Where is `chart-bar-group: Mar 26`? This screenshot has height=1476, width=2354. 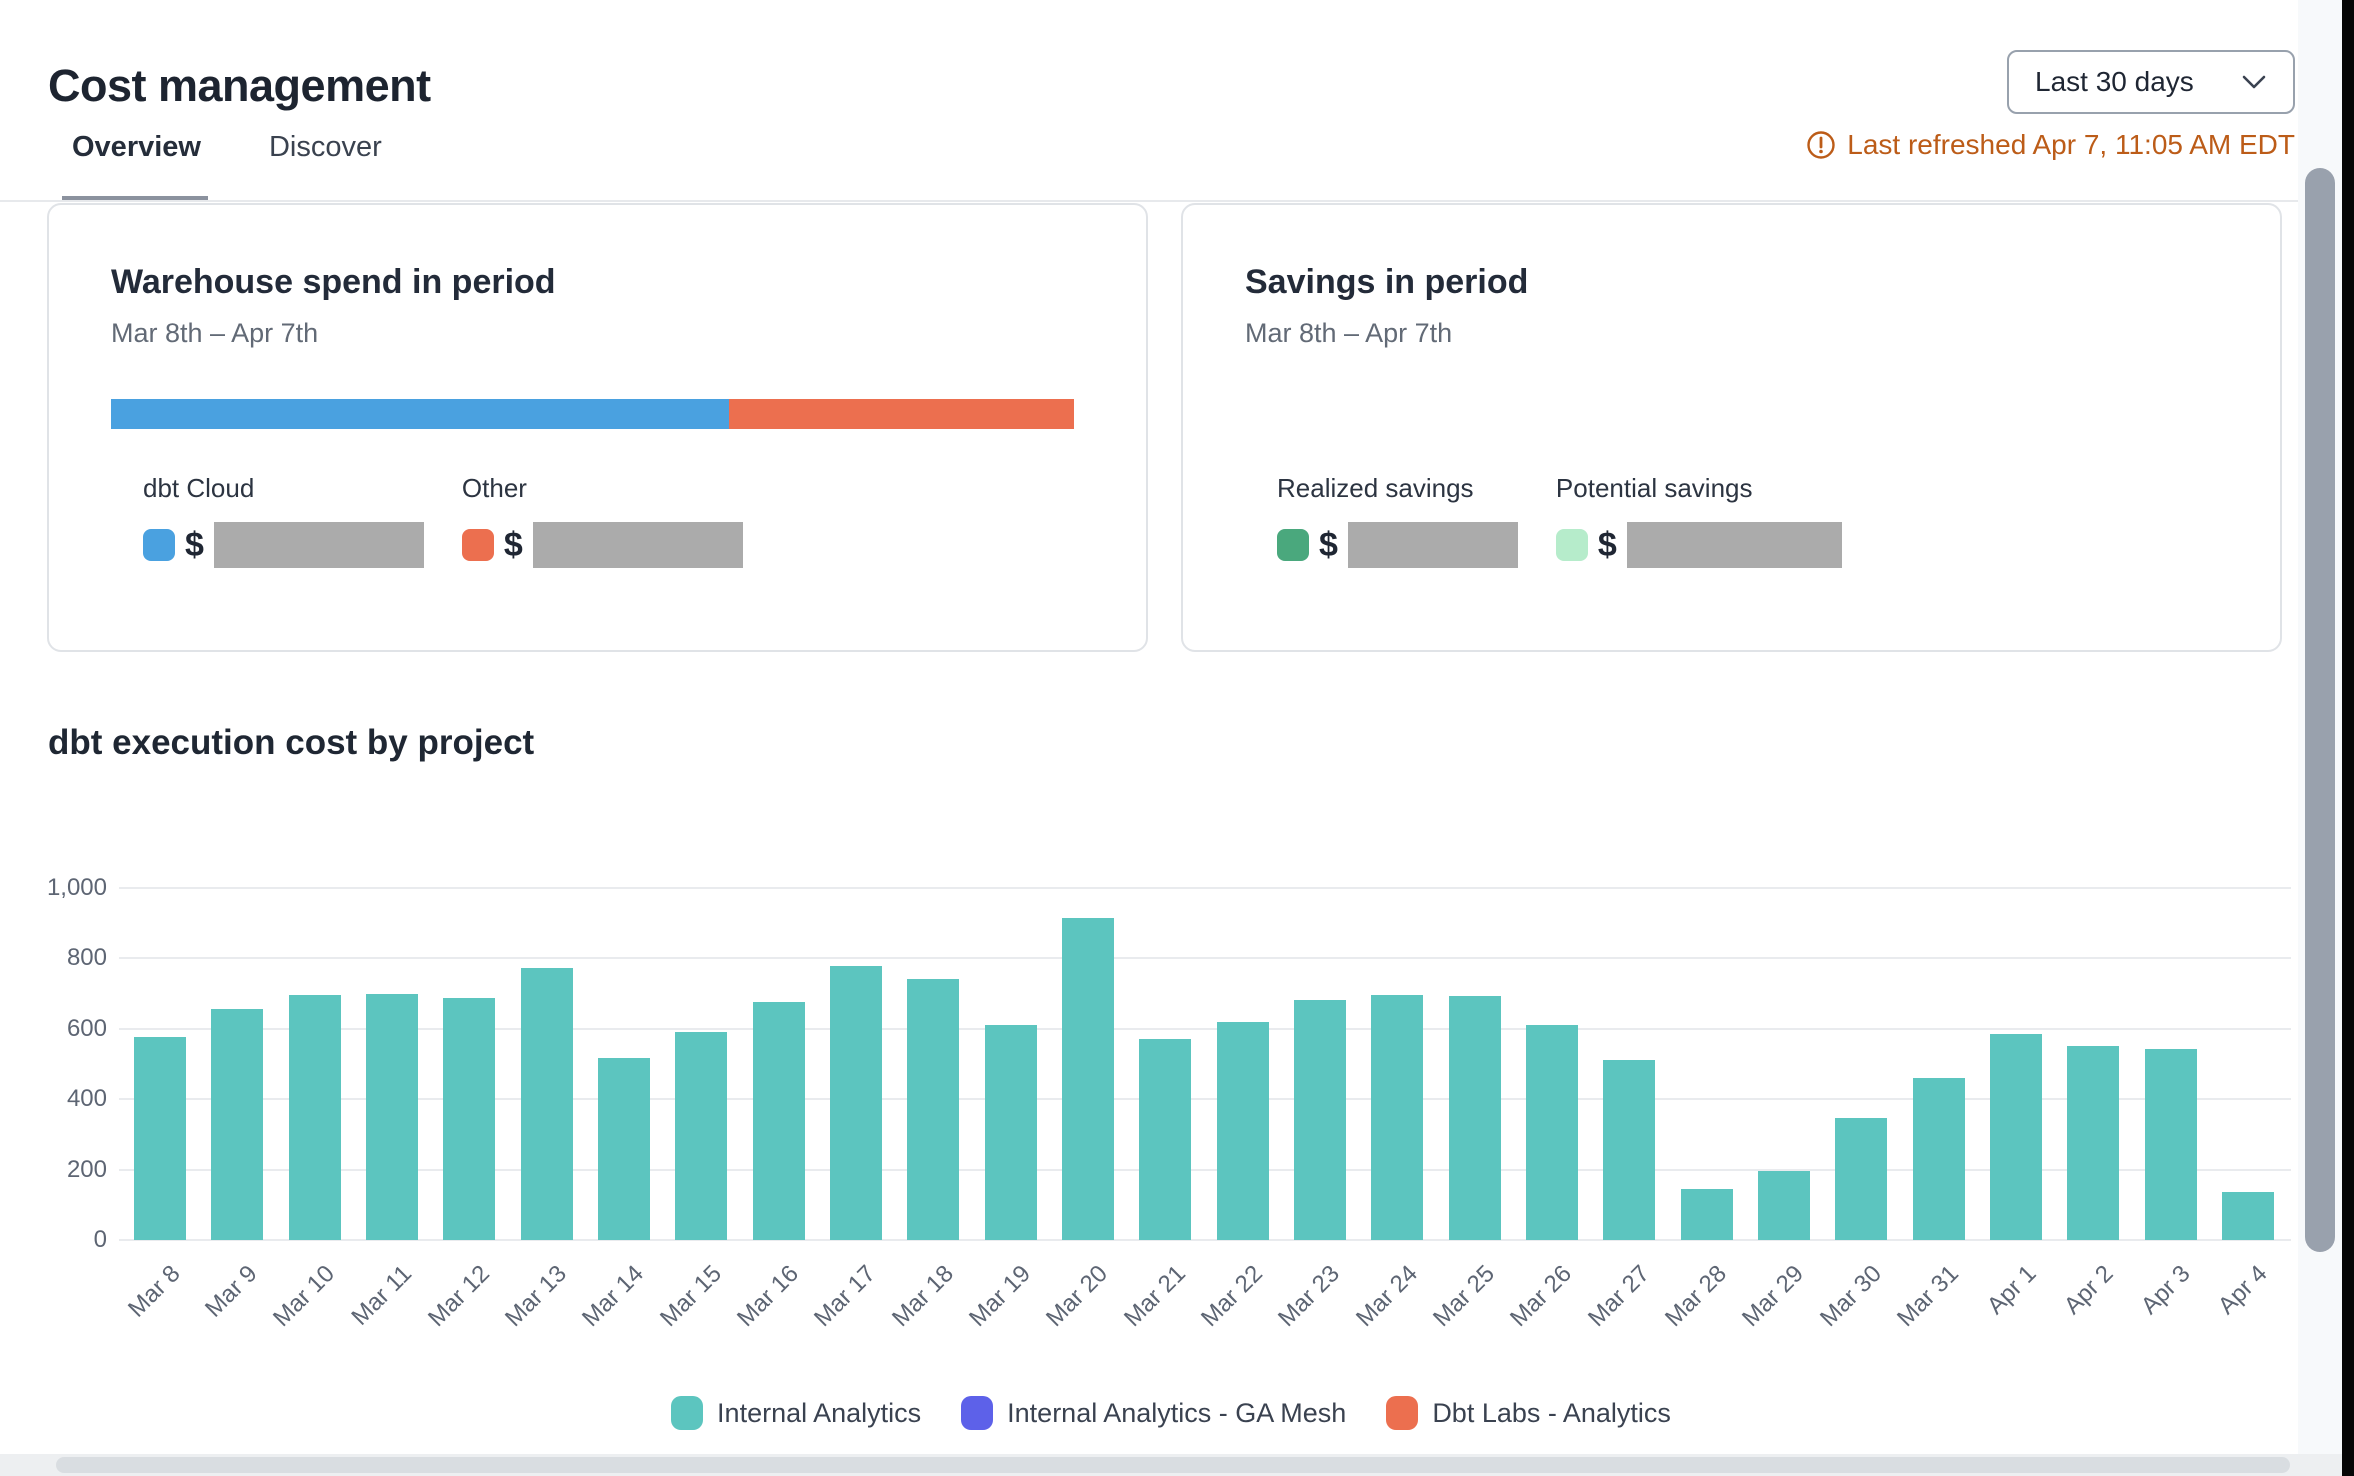 chart-bar-group: Mar 26 is located at coordinates (1541, 1110).